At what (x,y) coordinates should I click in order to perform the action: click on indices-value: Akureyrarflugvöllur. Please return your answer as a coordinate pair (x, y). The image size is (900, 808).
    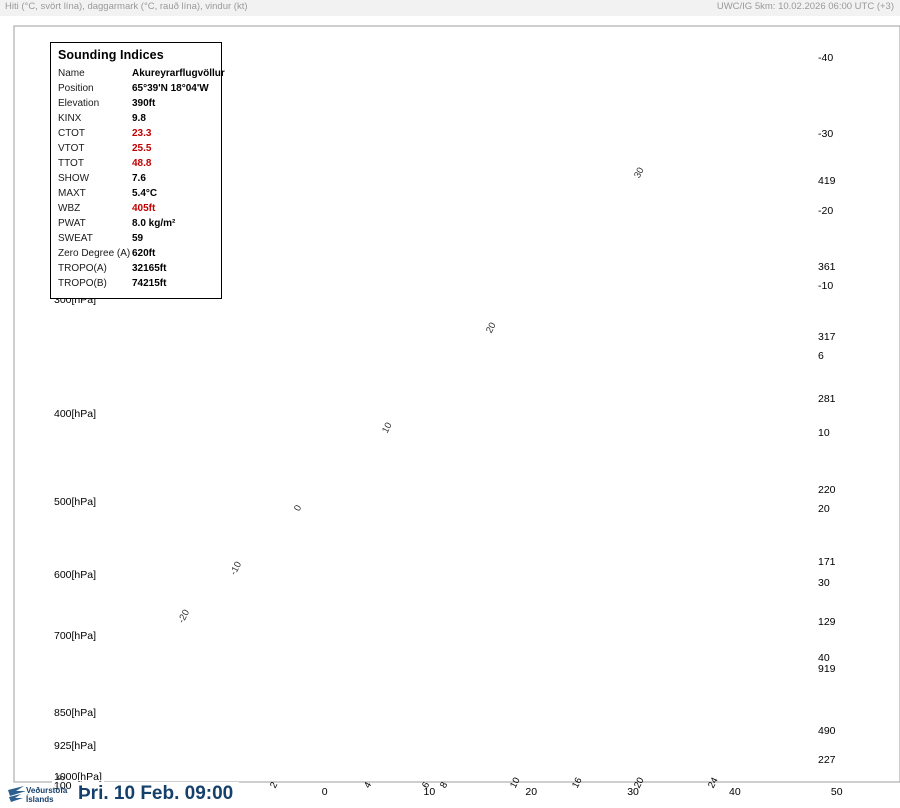
    Looking at the image, I should click on (178, 73).